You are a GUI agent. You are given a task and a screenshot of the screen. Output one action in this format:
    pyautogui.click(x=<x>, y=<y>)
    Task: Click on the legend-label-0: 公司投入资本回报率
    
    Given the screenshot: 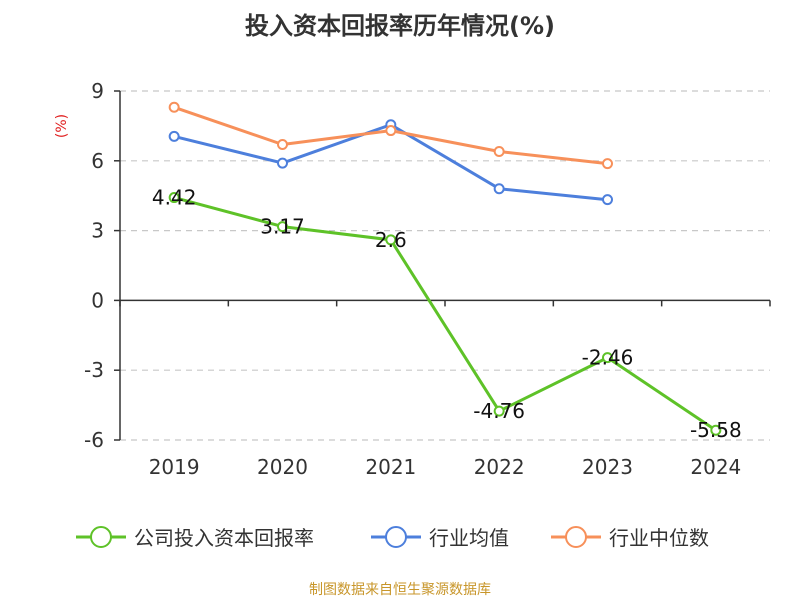 What is the action you would take?
    pyautogui.click(x=224, y=538)
    